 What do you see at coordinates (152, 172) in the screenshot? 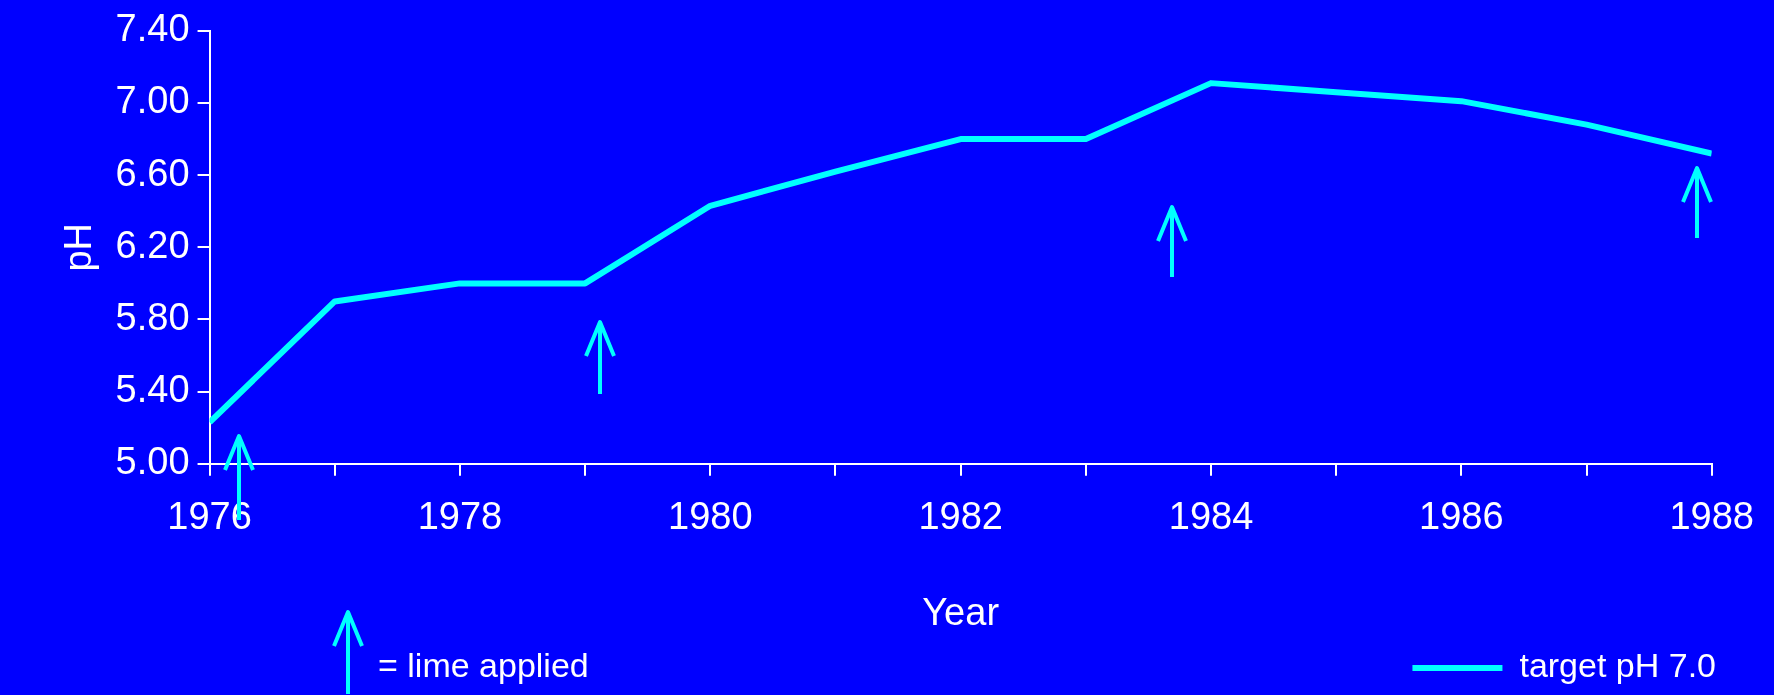
I see `y-tick-label: 6.60` at bounding box center [152, 172].